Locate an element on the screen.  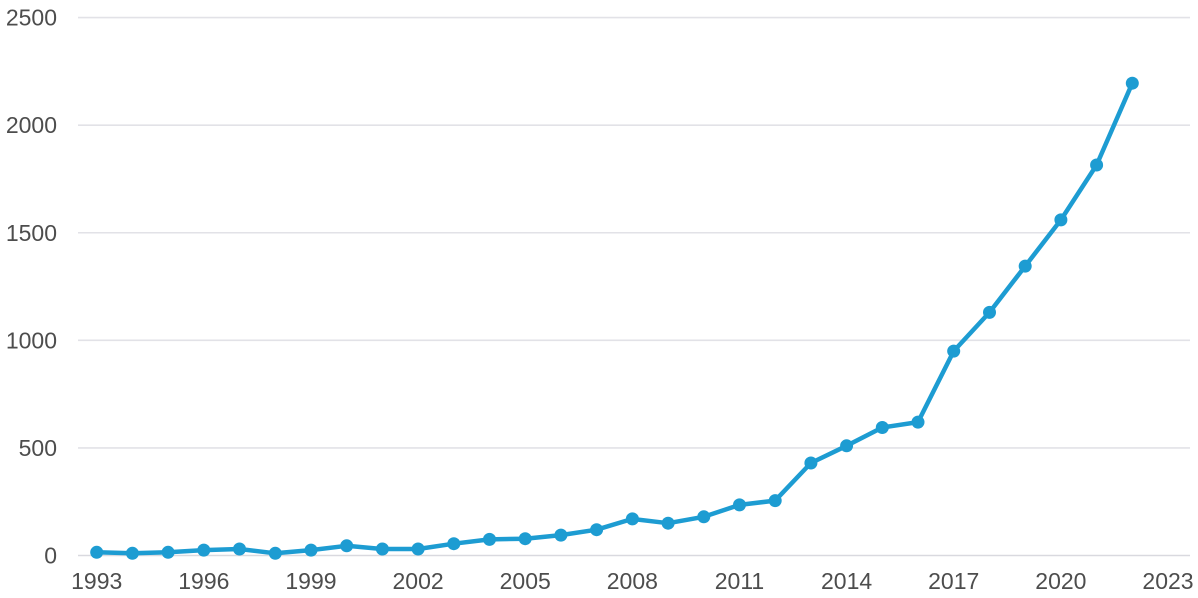
x-axis-tick-label: 1996 is located at coordinates (203, 581).